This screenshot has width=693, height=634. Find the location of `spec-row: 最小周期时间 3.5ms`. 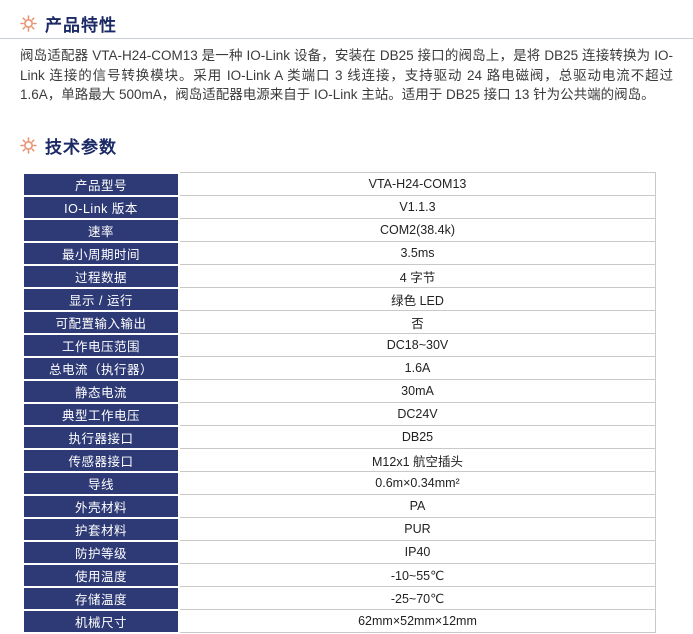

spec-row: 最小周期时间 3.5ms is located at coordinates (339, 253).